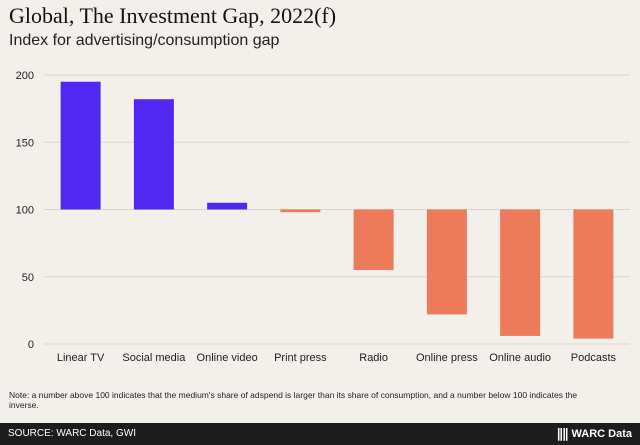 This screenshot has width=640, height=445. I want to click on x-tick-label: Online press, so click(447, 358).